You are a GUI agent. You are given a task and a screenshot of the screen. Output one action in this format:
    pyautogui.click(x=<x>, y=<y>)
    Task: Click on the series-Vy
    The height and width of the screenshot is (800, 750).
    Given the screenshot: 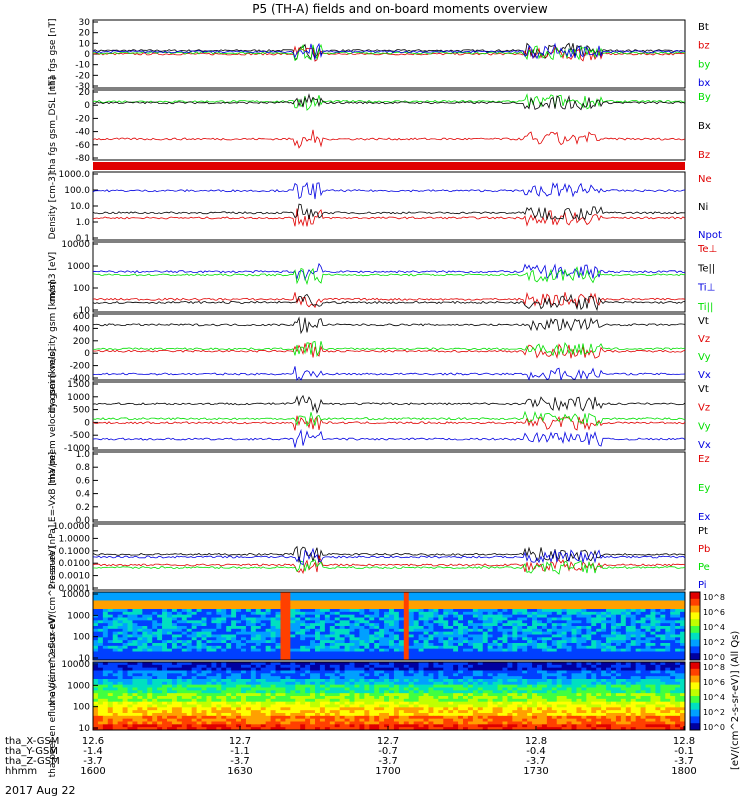 What is the action you would take?
    pyautogui.click(x=389, y=348)
    